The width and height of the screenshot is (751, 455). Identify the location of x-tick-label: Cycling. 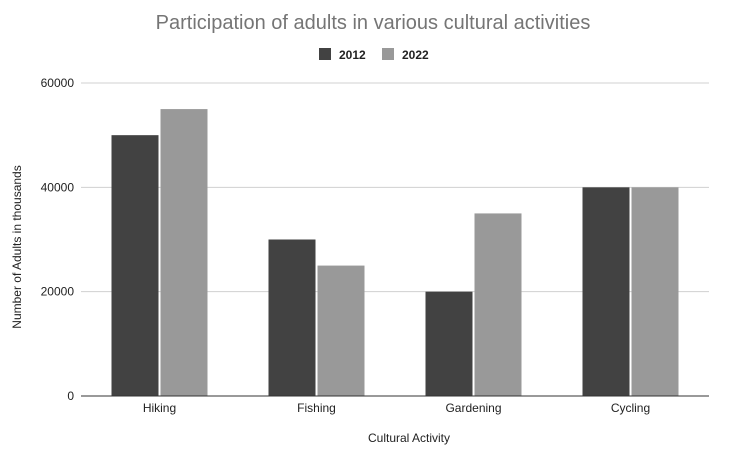
(630, 408).